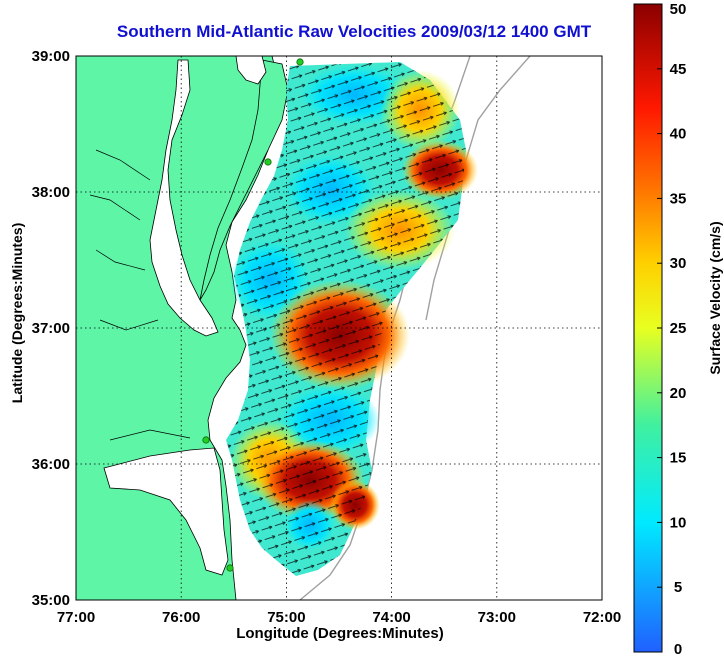  Describe the element at coordinates (340, 633) in the screenshot. I see `x-axis-label: Longitude (Degrees:Minutes)` at that location.